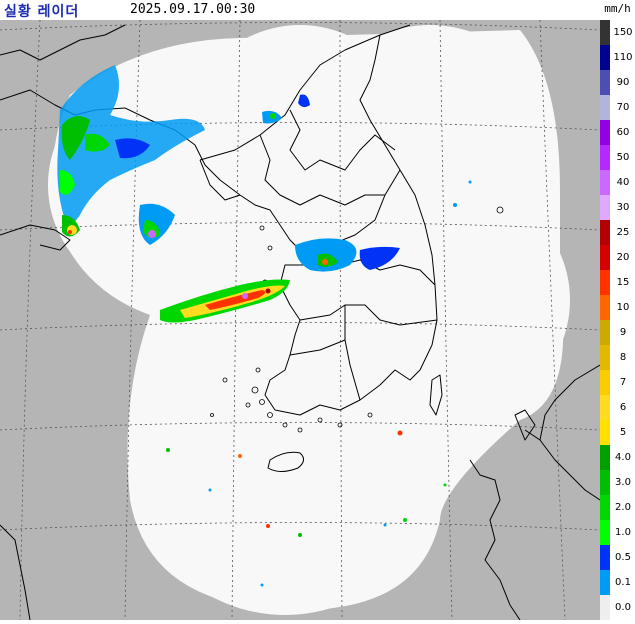  I want to click on legend-label: 110, so click(623, 57).